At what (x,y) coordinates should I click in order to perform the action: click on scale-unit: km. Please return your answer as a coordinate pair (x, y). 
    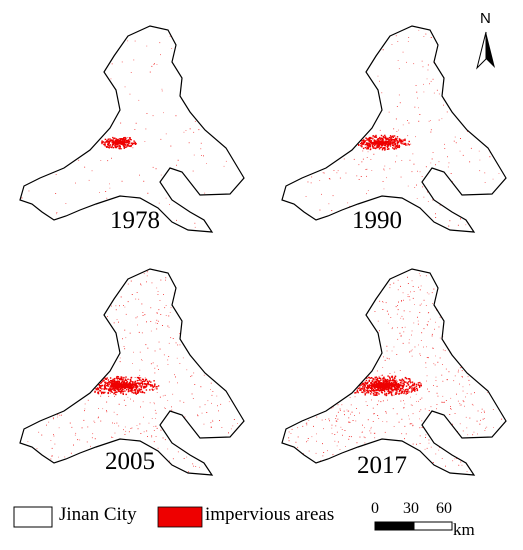
    Looking at the image, I should click on (464, 529).